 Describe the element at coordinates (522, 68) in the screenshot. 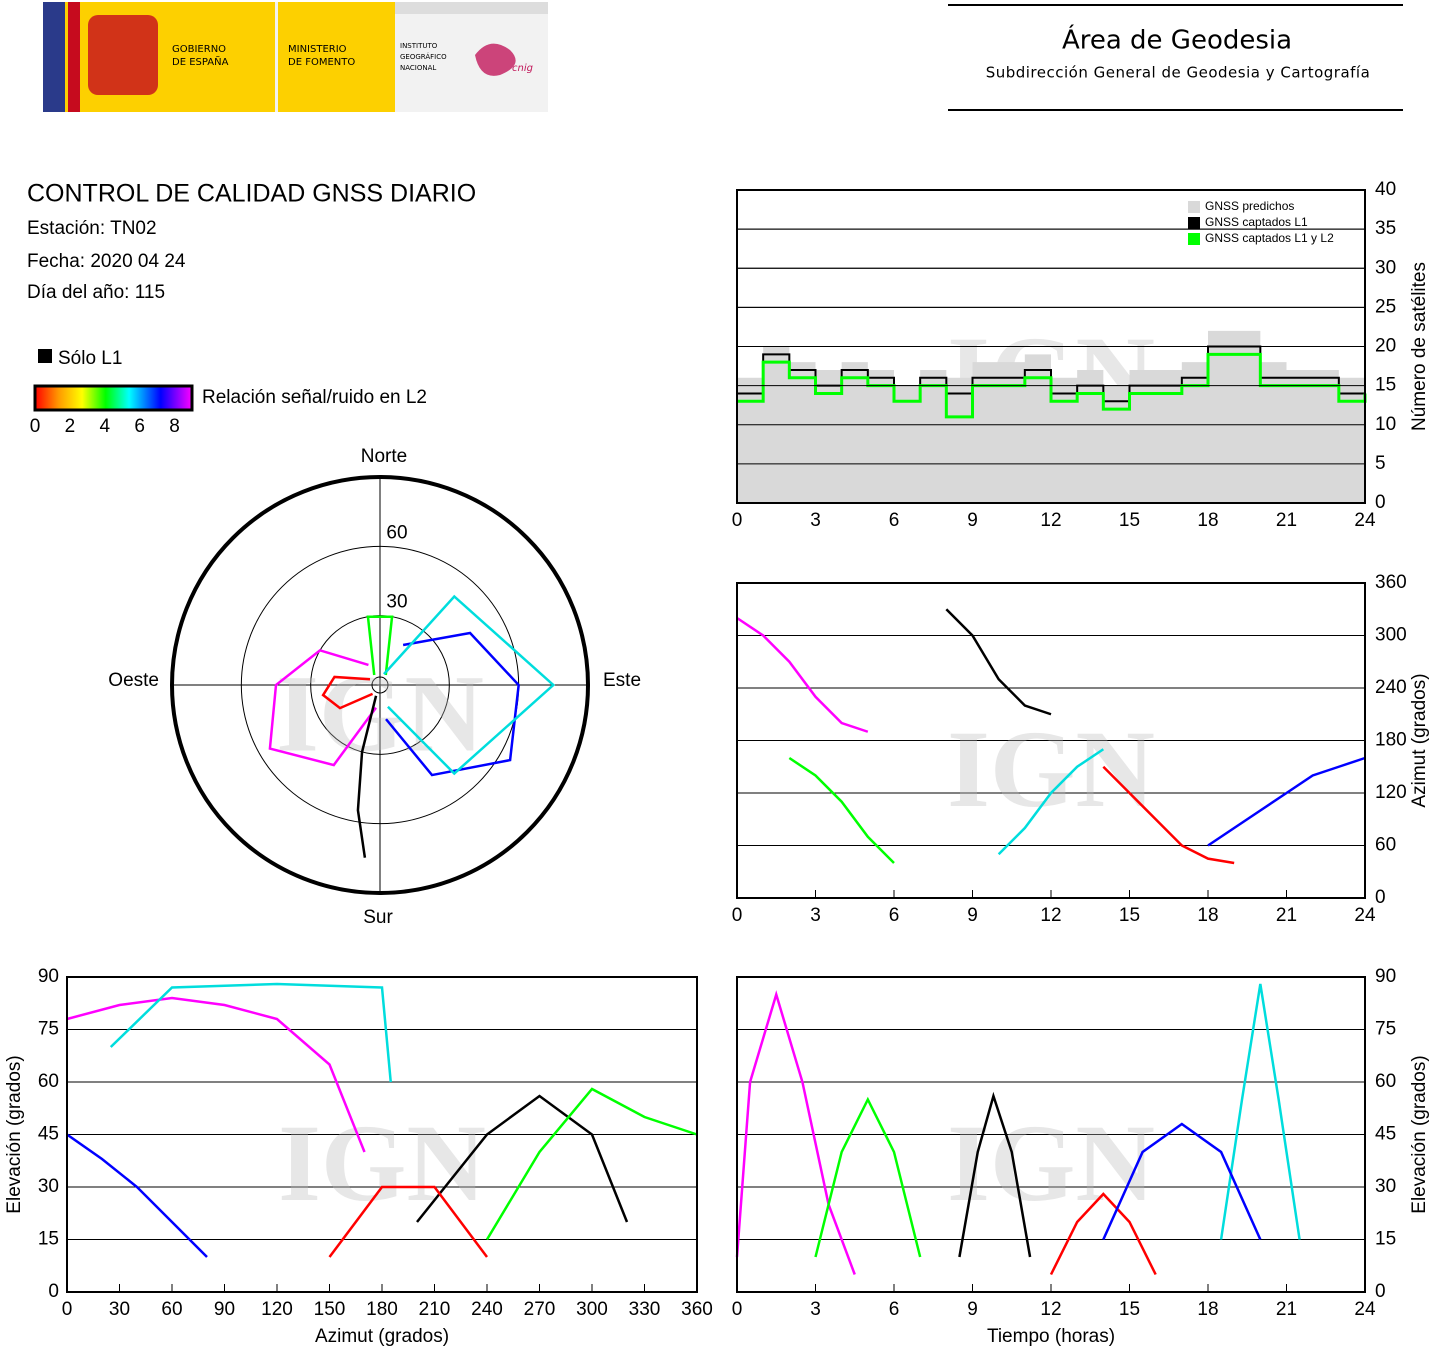

I see `logo-text: cnig` at that location.